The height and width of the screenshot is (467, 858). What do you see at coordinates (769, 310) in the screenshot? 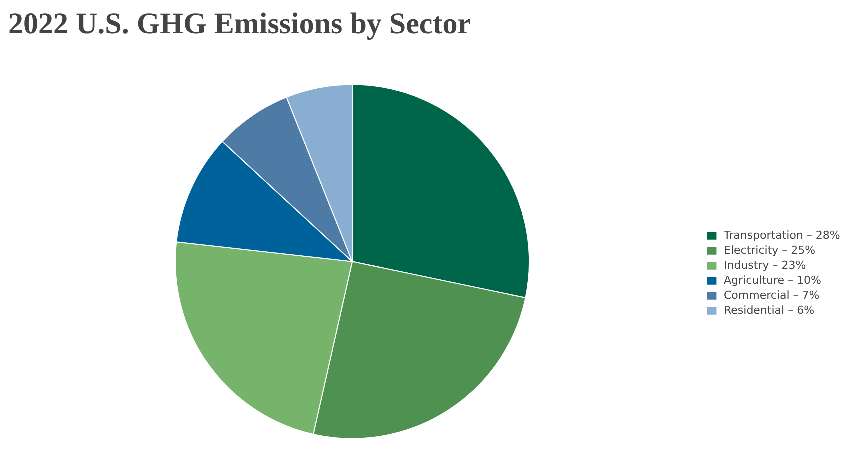
I see `legend-label: Residential – 6%` at bounding box center [769, 310].